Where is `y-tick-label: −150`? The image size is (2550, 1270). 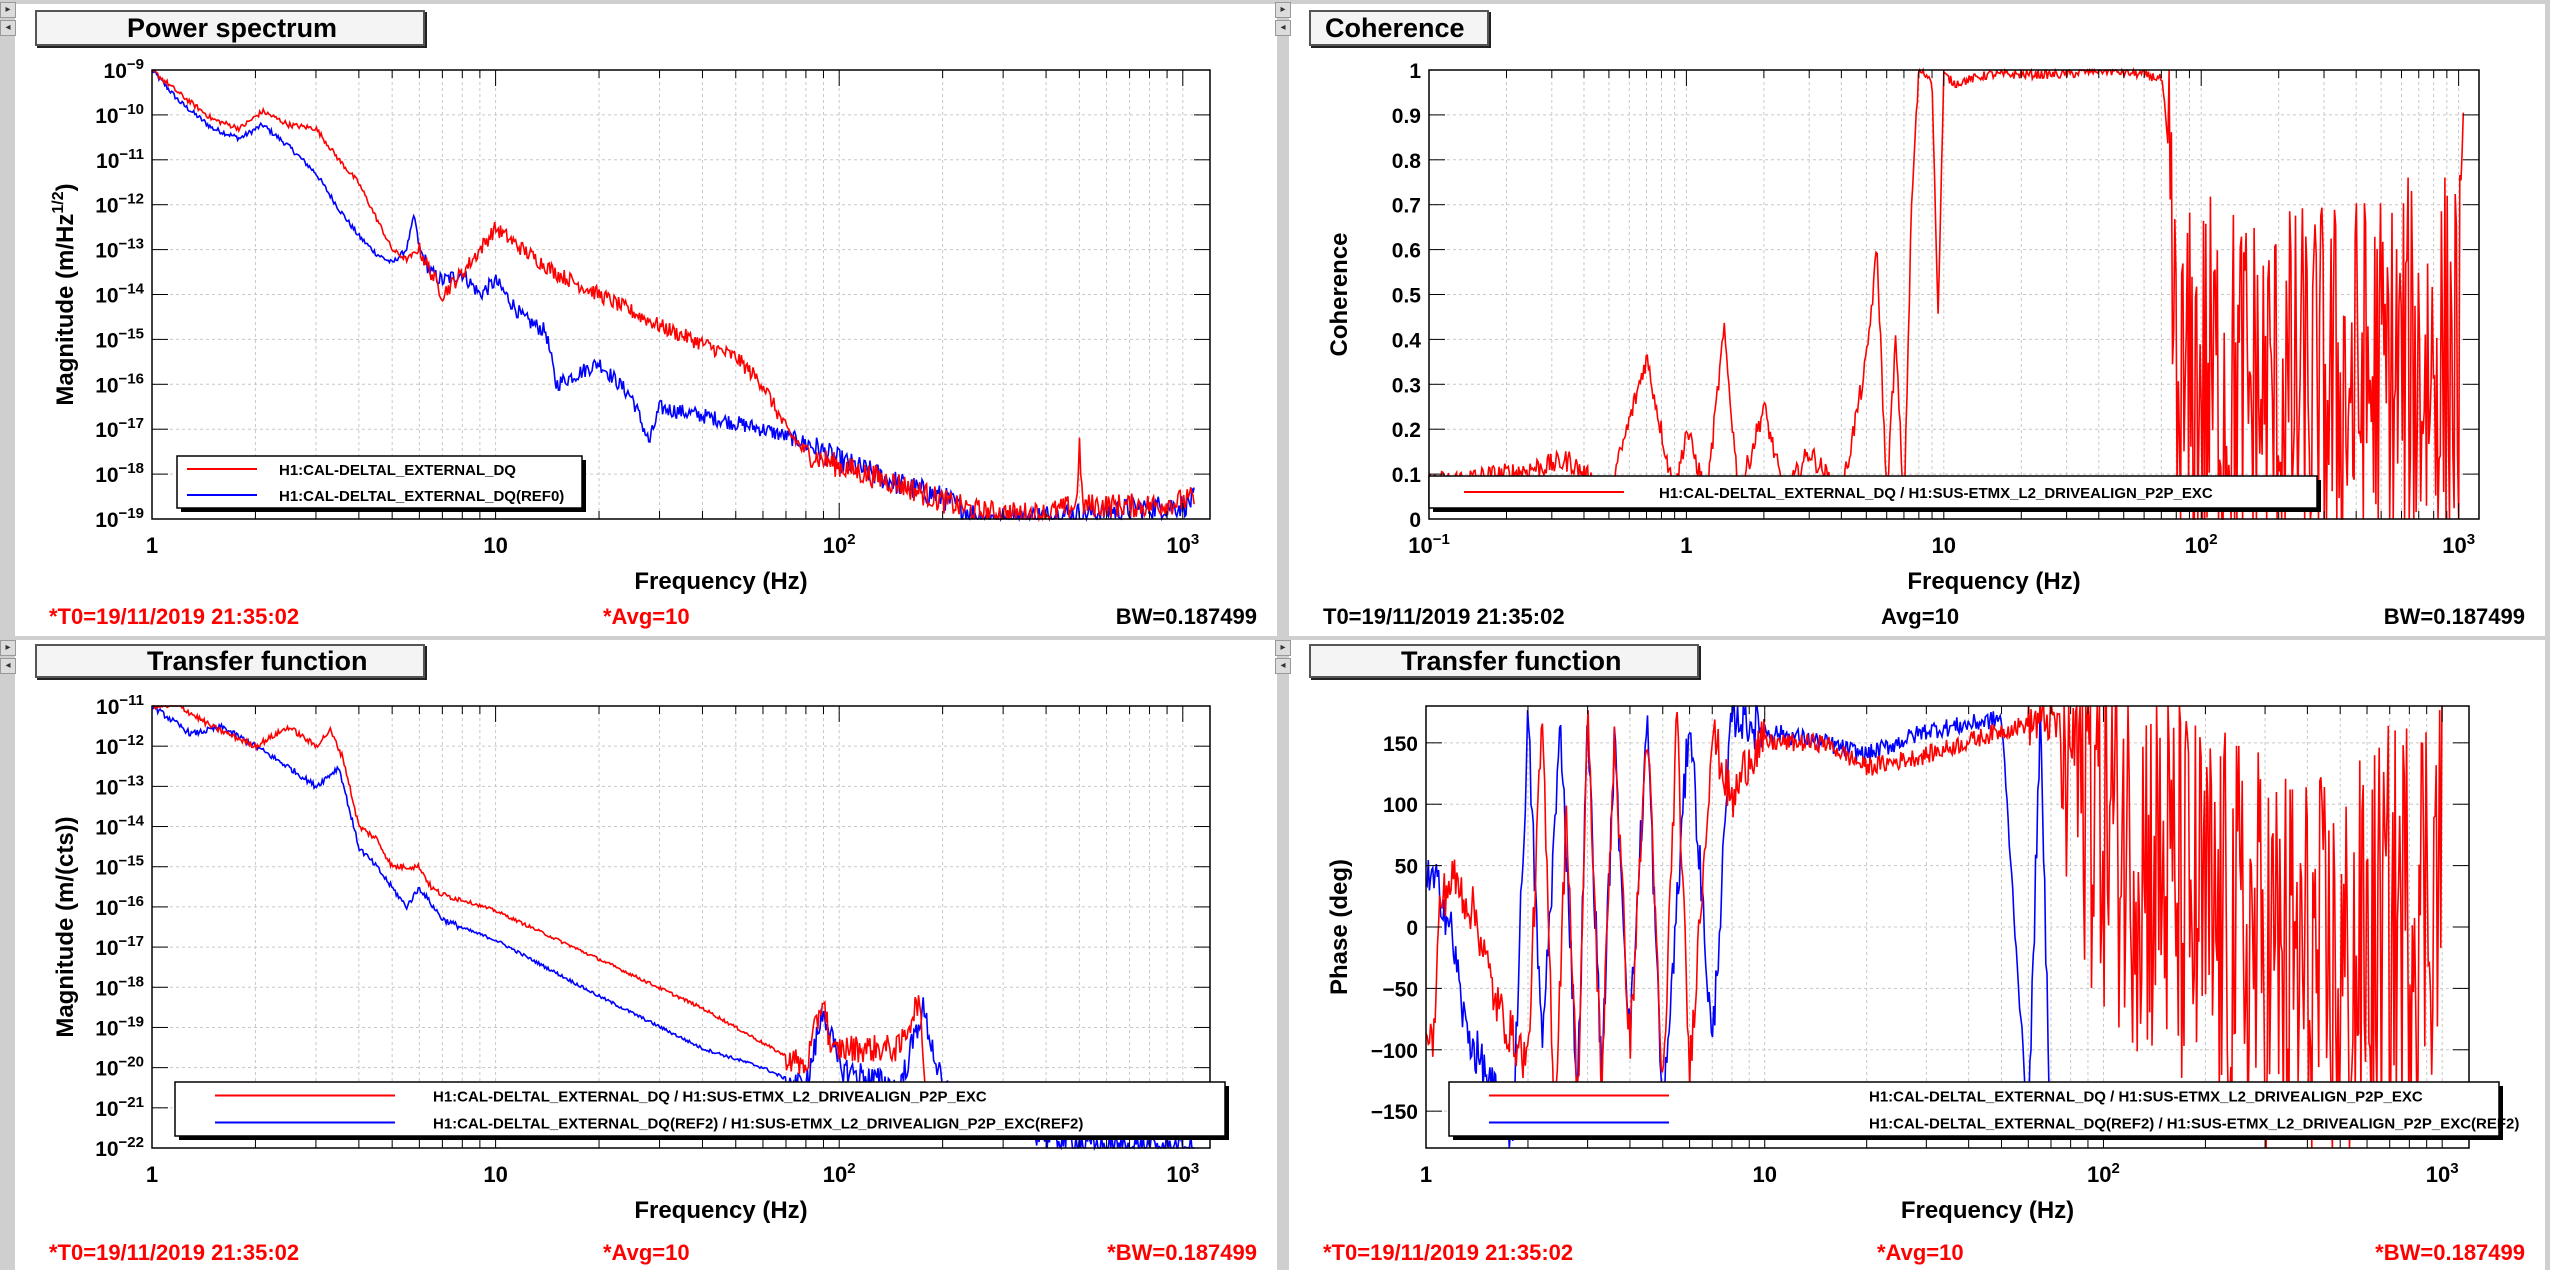 y-tick-label: −150 is located at coordinates (1394, 1112).